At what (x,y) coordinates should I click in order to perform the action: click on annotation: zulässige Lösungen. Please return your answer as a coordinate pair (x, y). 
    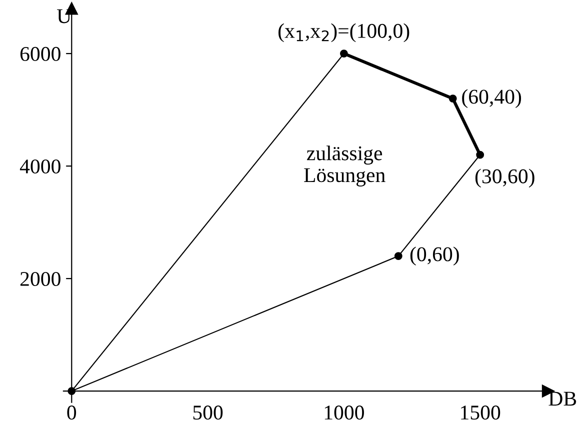
    Looking at the image, I should click on (345, 166).